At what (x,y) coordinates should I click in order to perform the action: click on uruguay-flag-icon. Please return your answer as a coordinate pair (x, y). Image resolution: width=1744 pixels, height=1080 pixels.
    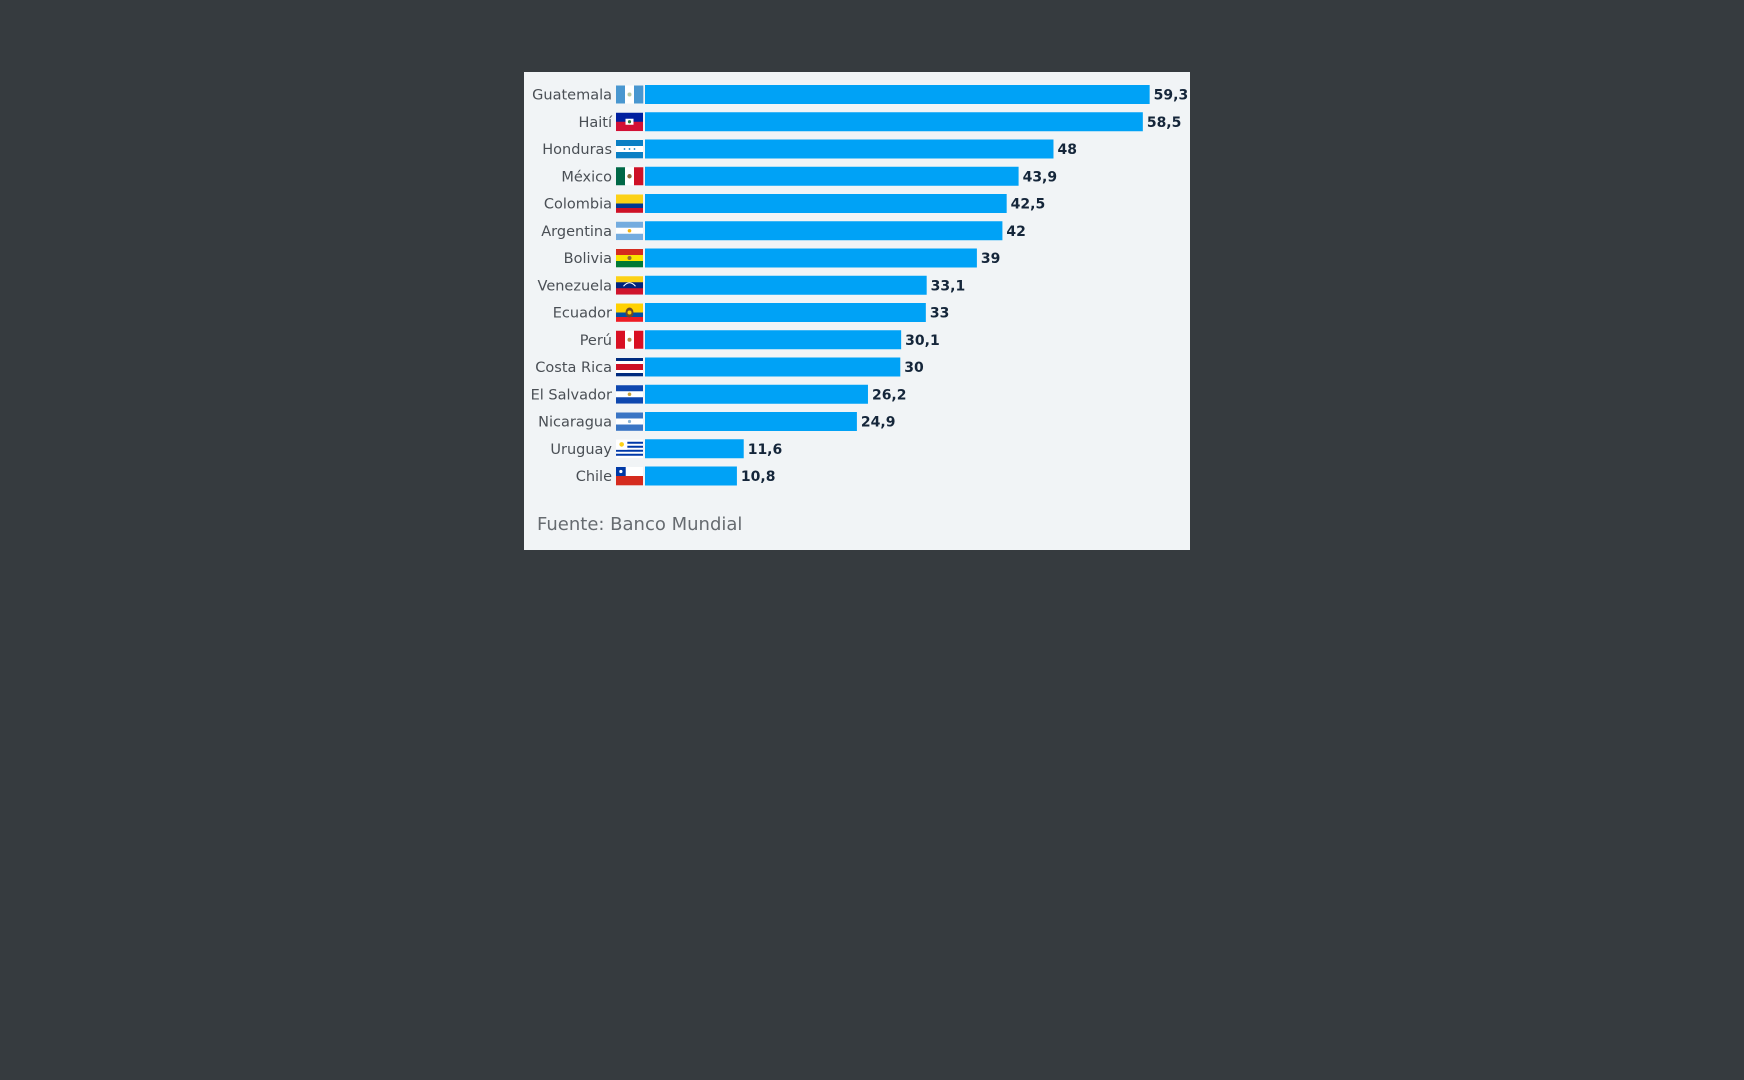
    Looking at the image, I should click on (629, 449).